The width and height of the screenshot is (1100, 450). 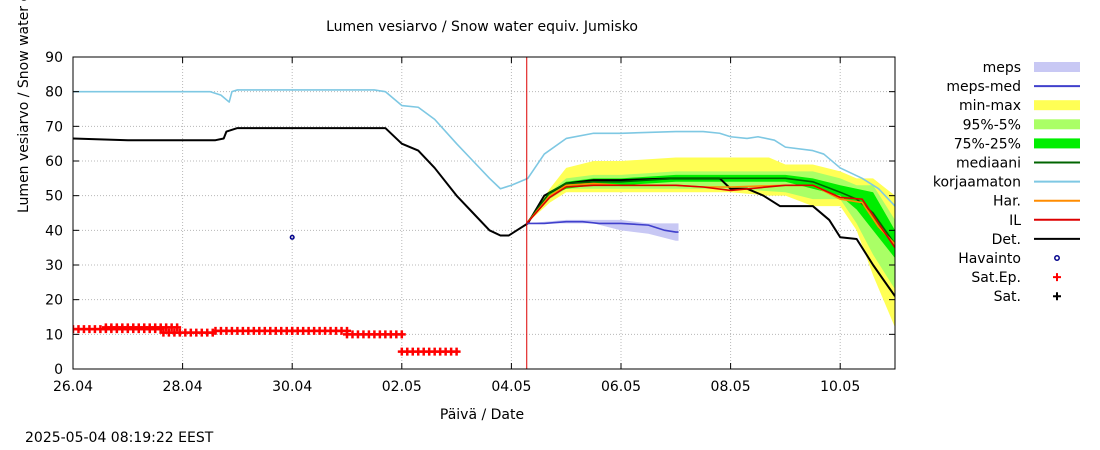 I want to click on y-tick-label: 80, so click(x=54, y=93).